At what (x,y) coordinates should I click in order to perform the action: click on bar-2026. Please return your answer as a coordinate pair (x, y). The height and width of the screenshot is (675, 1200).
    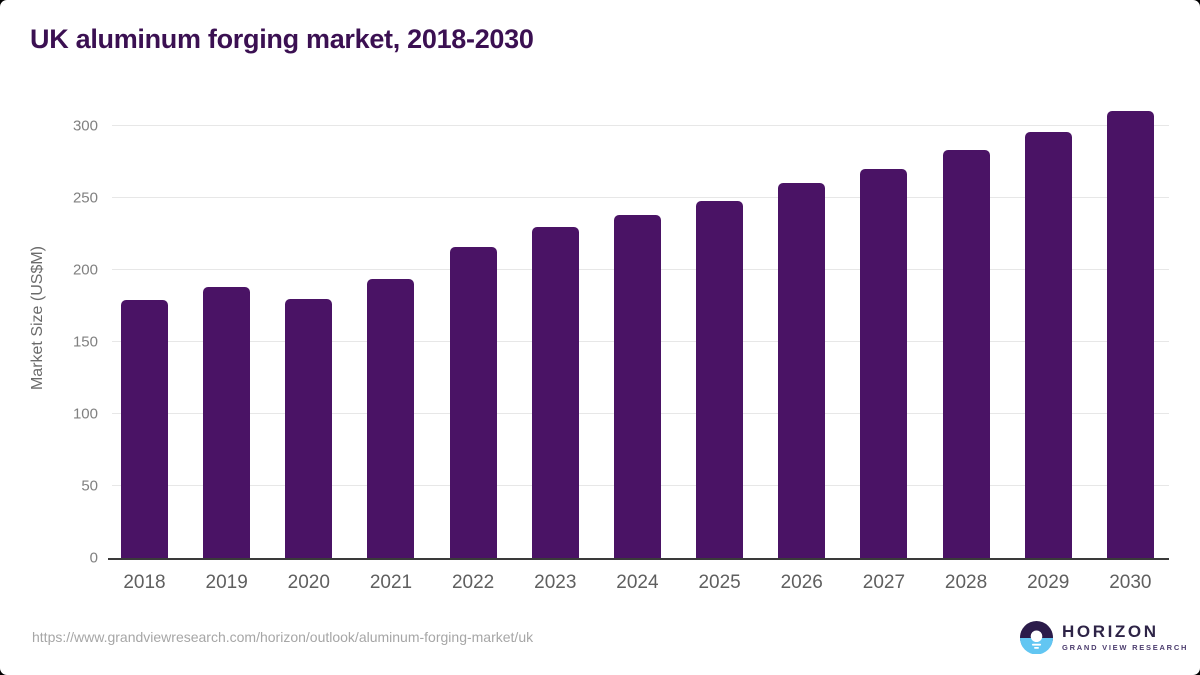
    Looking at the image, I should click on (802, 370).